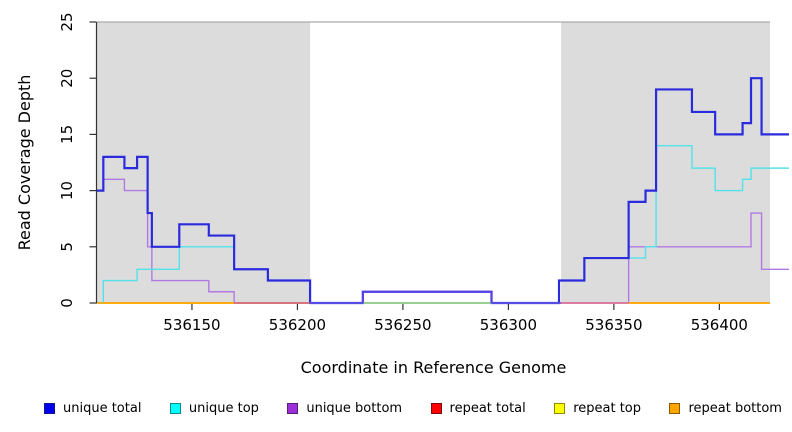 The height and width of the screenshot is (432, 792). Describe the element at coordinates (191, 325) in the screenshot. I see `x-tick-label: 536150` at that location.